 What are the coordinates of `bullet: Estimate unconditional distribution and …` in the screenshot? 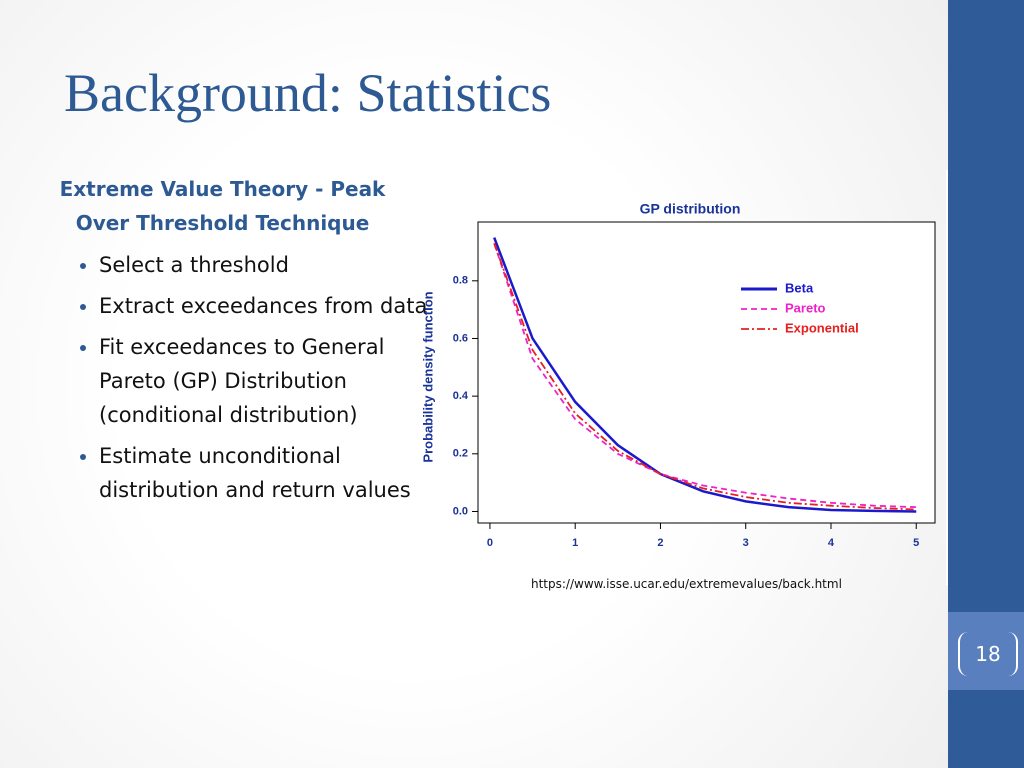 It's located at (269, 473).